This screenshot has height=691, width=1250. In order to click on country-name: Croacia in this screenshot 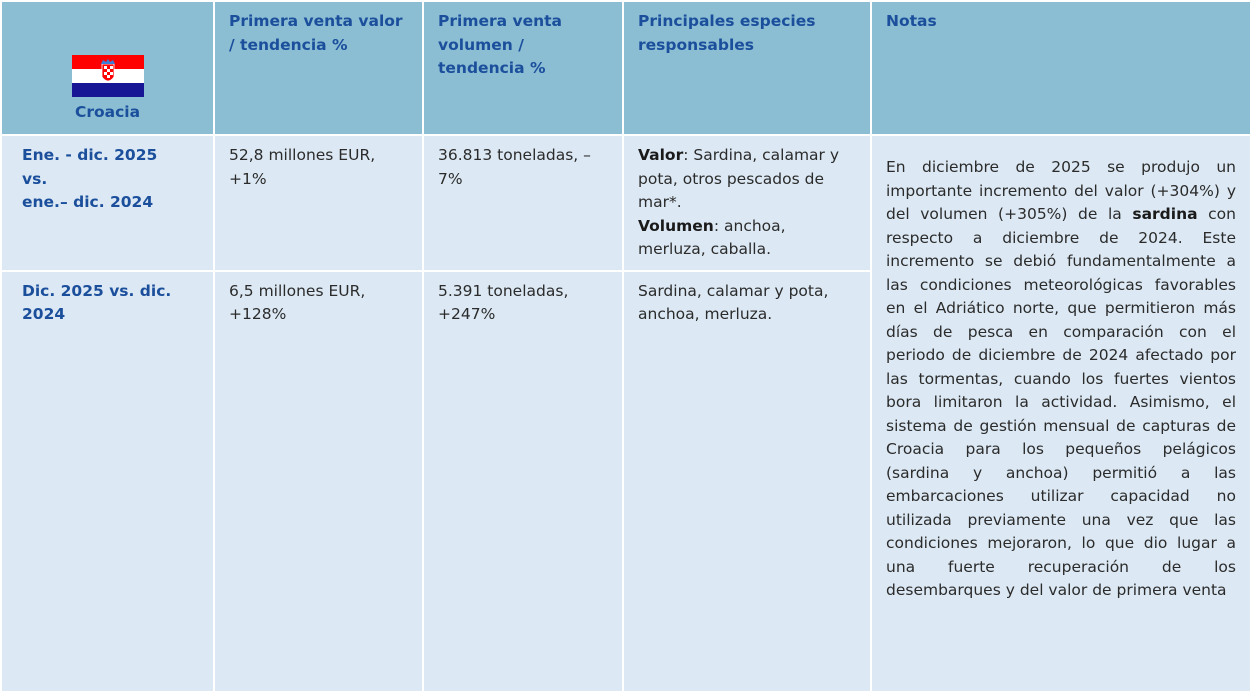, I will do `click(107, 111)`.